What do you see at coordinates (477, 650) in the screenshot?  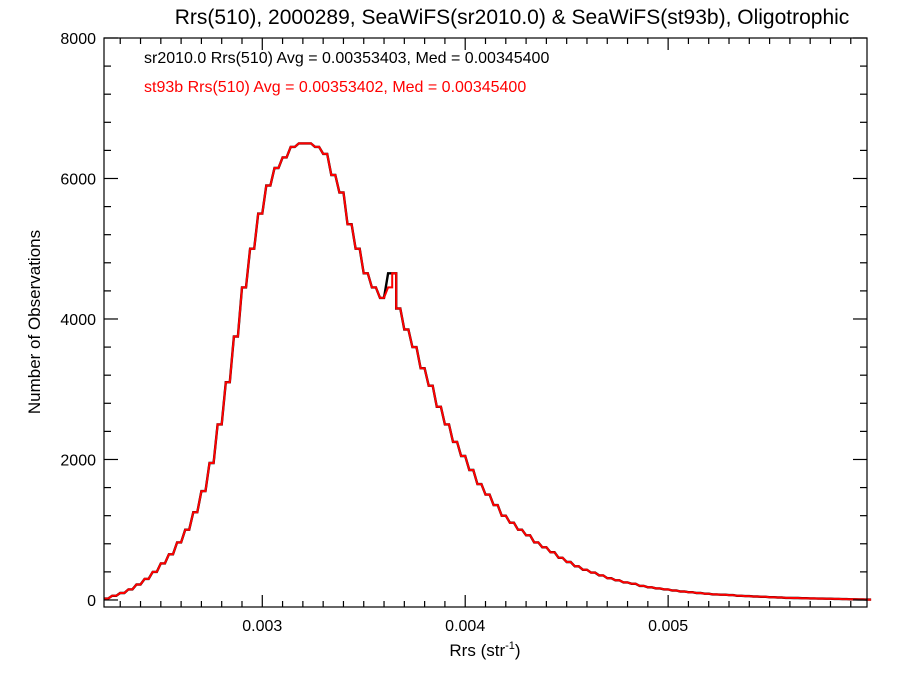 I see `x-axis-label-main: Rrs (str` at bounding box center [477, 650].